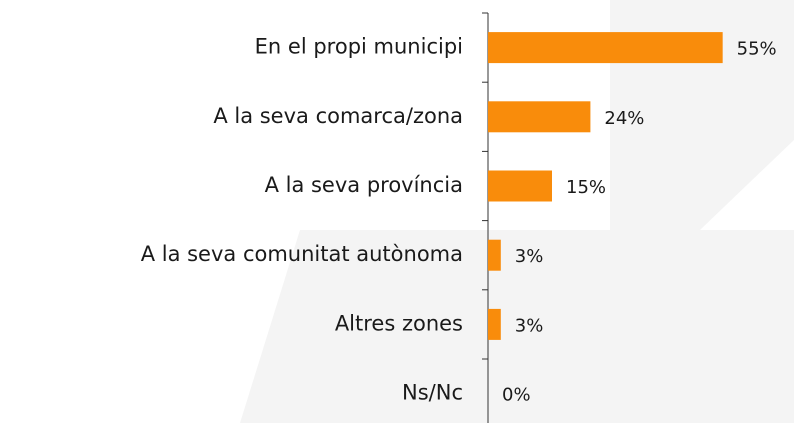 The width and height of the screenshot is (794, 423). I want to click on category-label: A la seva comunitat autònoma, so click(302, 254).